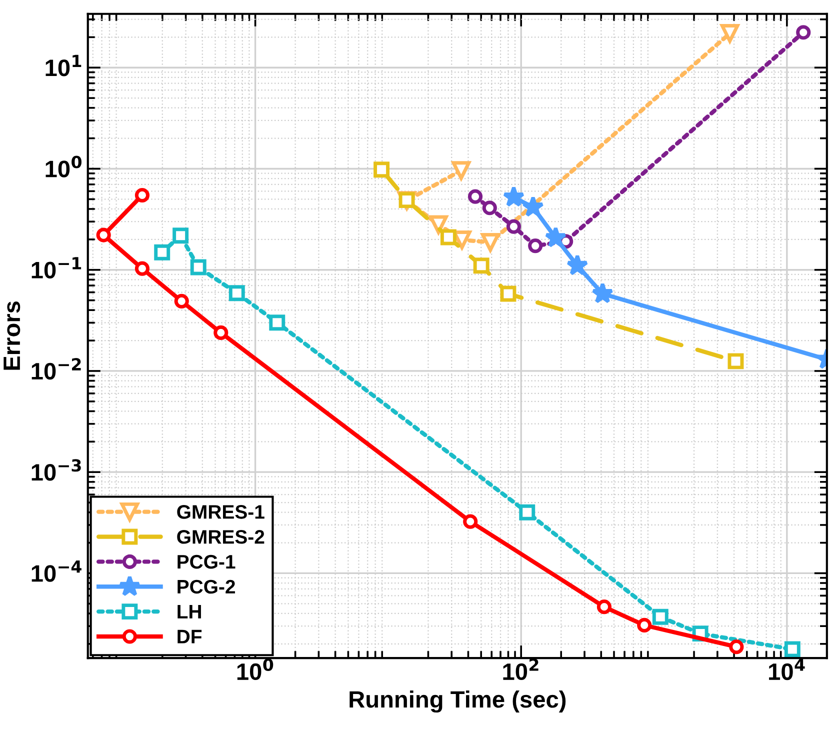  What do you see at coordinates (787, 669) in the screenshot?
I see `x-tick-label: 10$^{4}$` at bounding box center [787, 669].